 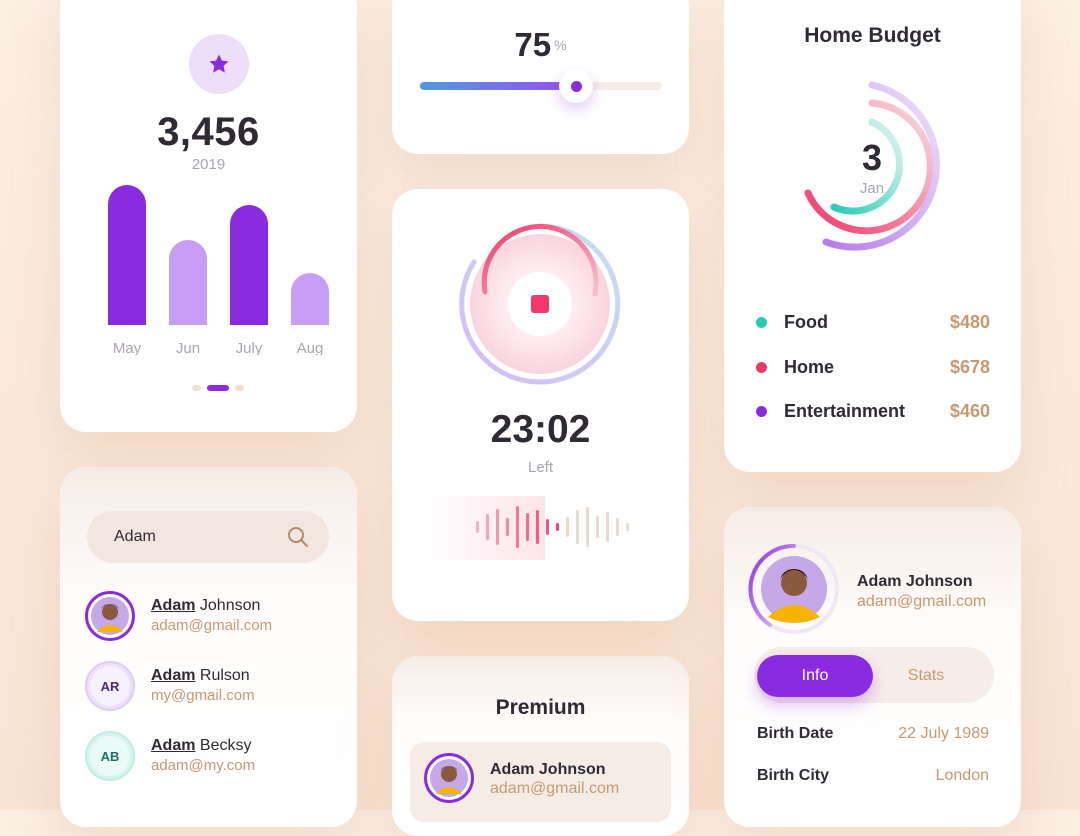 I want to click on waveform-played-bg, so click(x=483, y=528).